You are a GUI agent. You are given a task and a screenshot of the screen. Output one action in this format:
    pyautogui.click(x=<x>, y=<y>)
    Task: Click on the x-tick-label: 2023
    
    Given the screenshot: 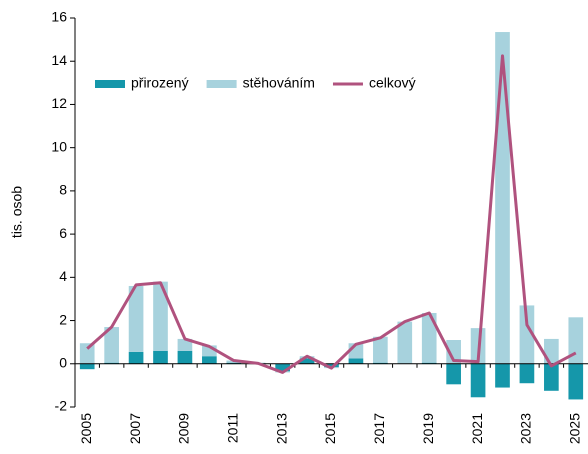 What is the action you would take?
    pyautogui.click(x=526, y=428)
    